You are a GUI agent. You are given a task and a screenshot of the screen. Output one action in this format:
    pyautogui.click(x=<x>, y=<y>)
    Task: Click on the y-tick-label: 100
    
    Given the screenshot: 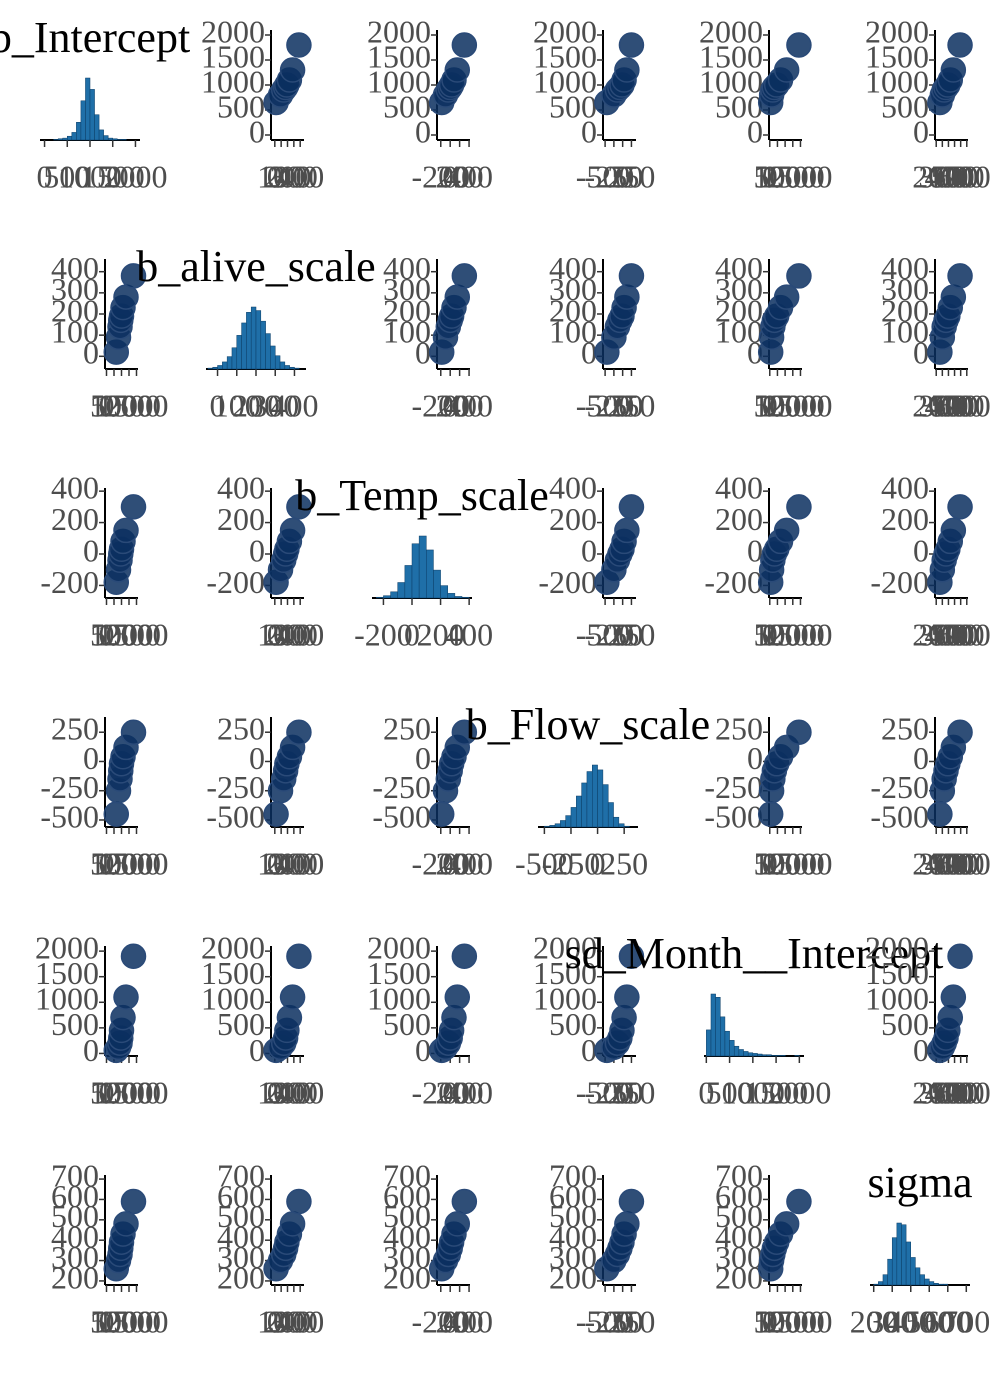 What is the action you would take?
    pyautogui.click(x=905, y=331)
    